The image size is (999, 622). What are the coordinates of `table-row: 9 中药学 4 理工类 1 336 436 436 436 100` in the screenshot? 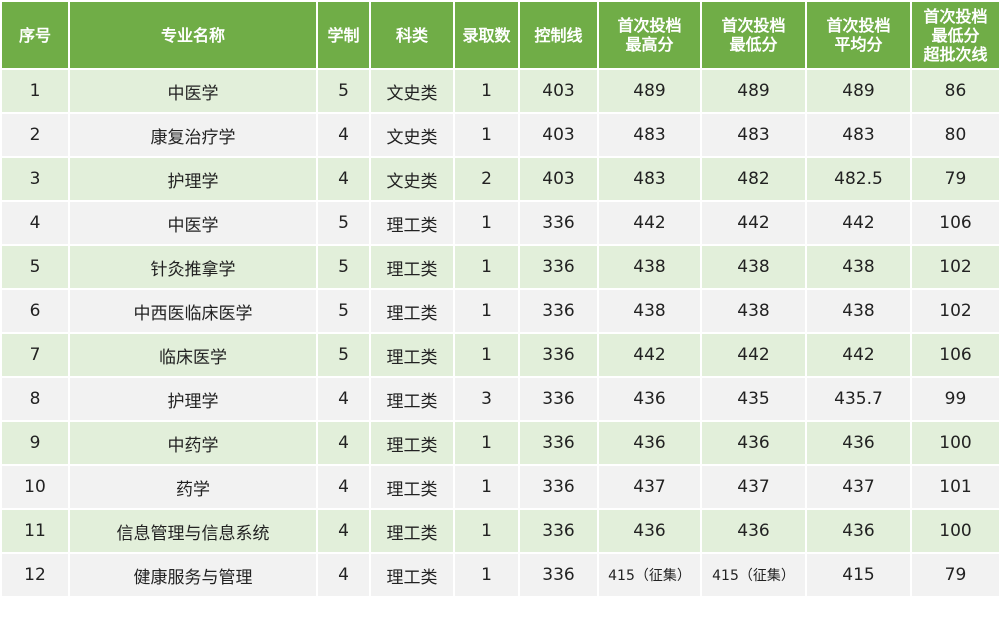 It's located at (499, 443).